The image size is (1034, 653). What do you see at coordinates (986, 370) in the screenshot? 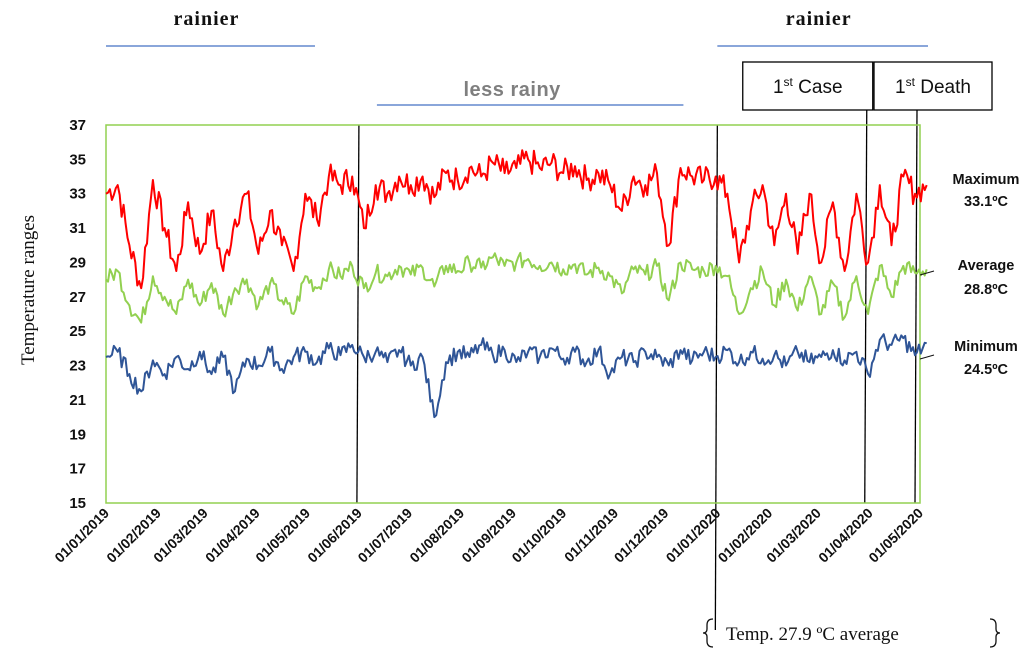
I see `series-label-value: 24.5ºC` at bounding box center [986, 370].